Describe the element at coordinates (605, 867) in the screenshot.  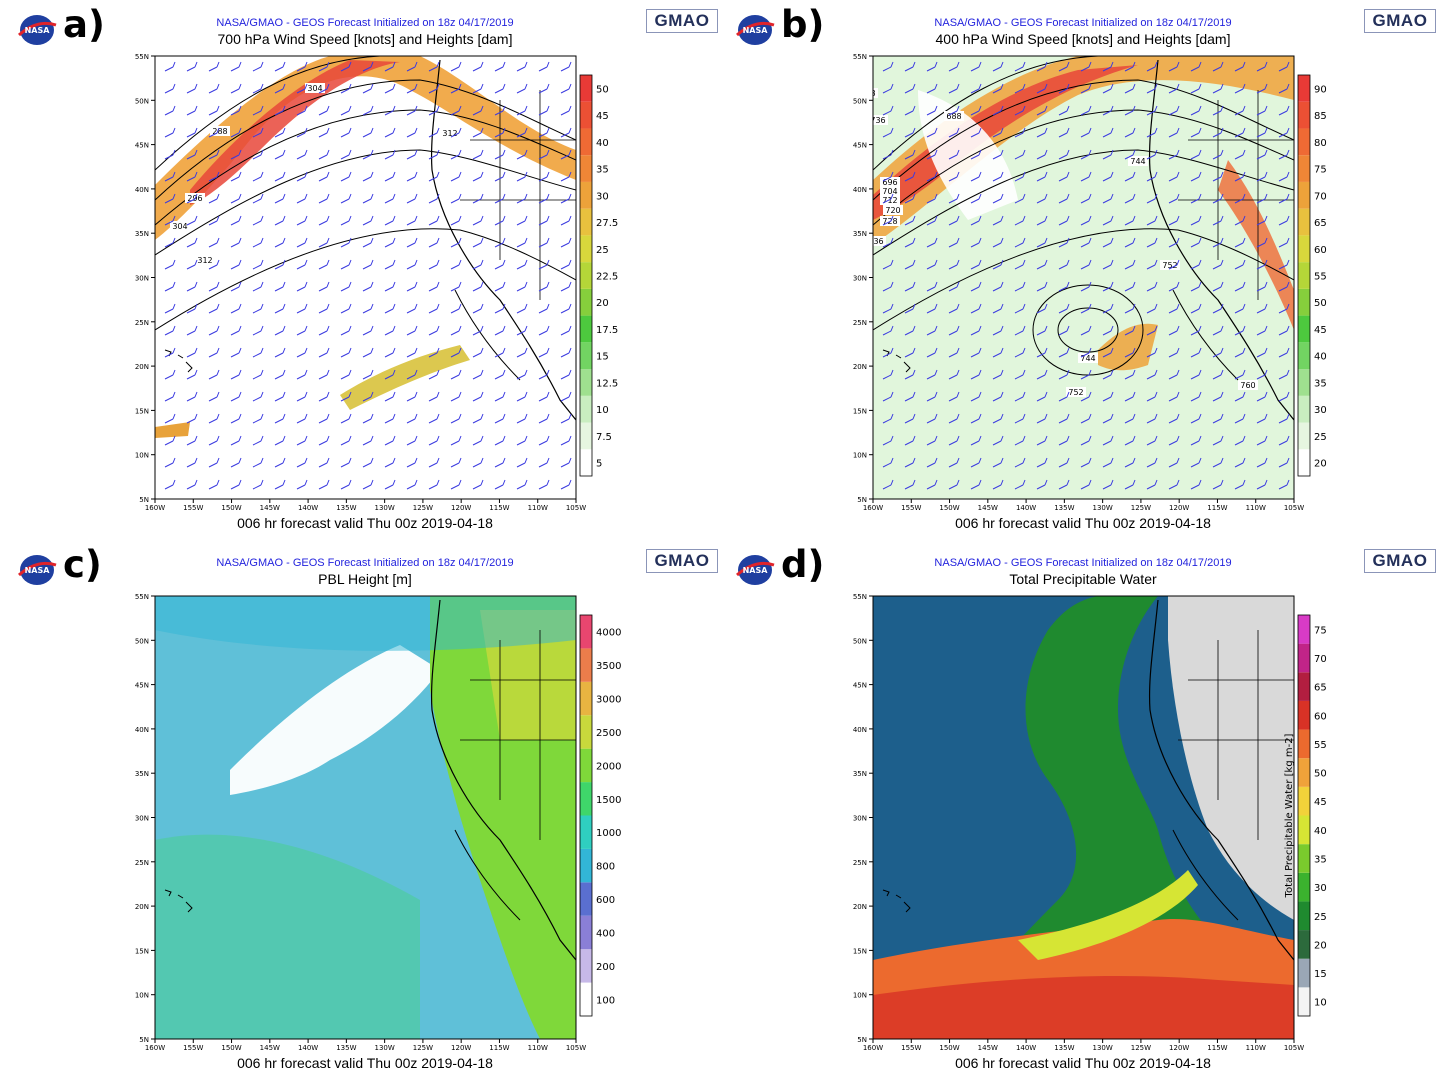
I see `colorbar-label: 800` at that location.